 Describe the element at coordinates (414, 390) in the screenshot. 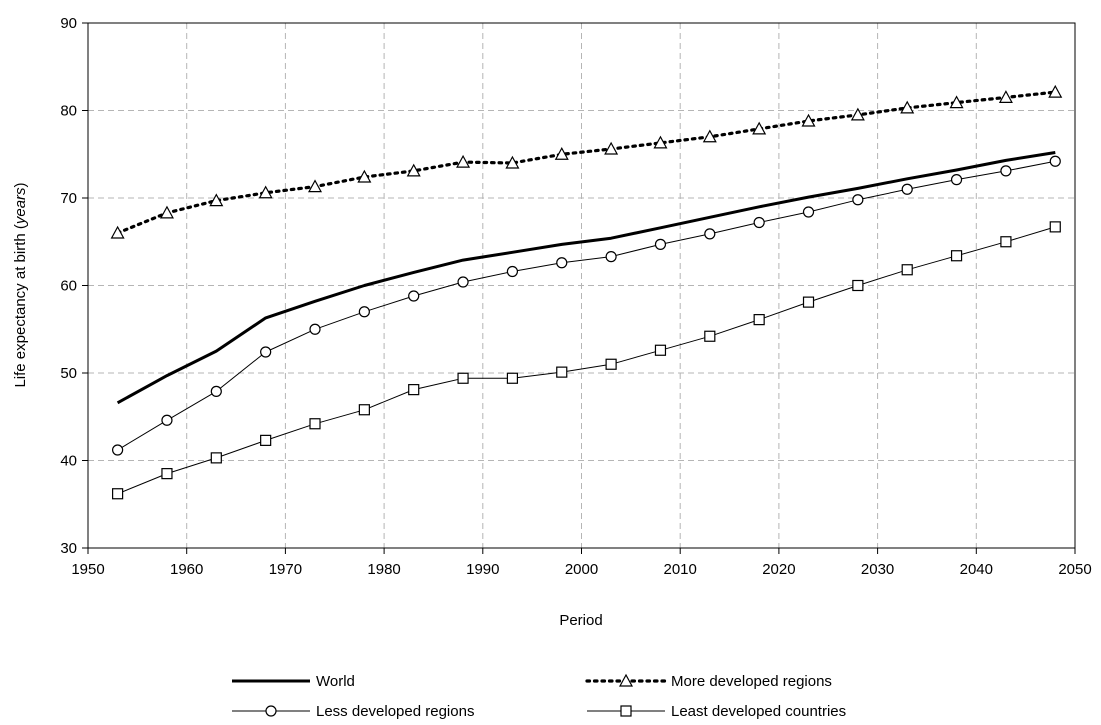

I see `data-point-least-developed-countries-1983` at that location.